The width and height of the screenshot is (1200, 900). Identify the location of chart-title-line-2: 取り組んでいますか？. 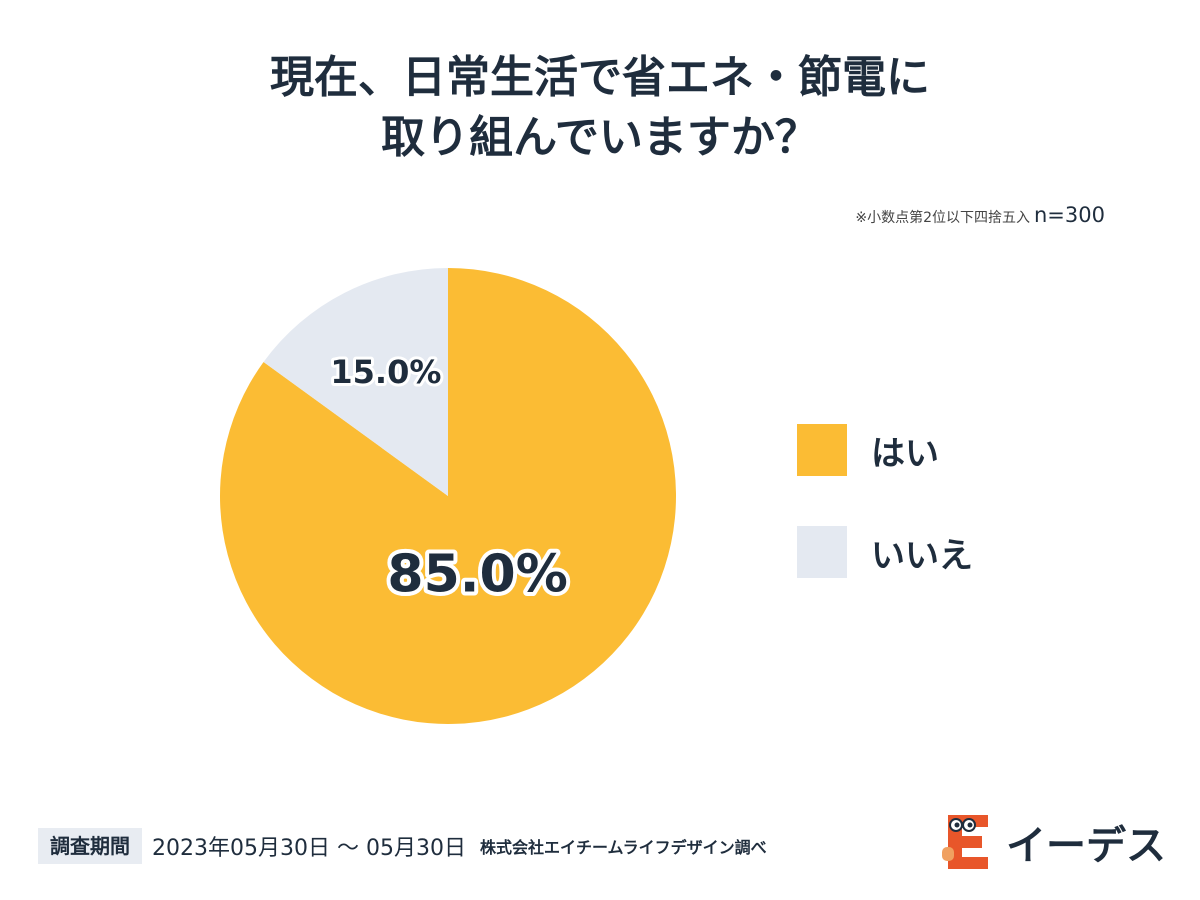
(600, 137).